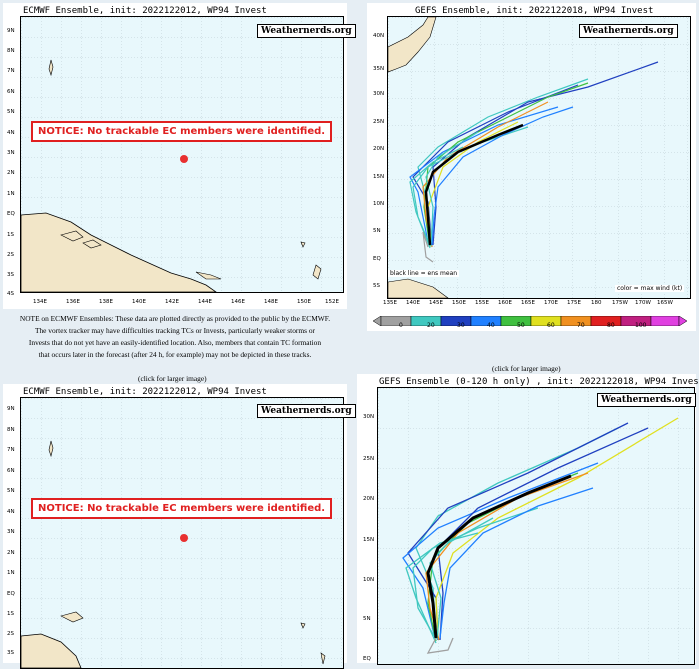 The width and height of the screenshot is (699, 669). I want to click on wind-legend: color = max wind (kt), so click(650, 288).